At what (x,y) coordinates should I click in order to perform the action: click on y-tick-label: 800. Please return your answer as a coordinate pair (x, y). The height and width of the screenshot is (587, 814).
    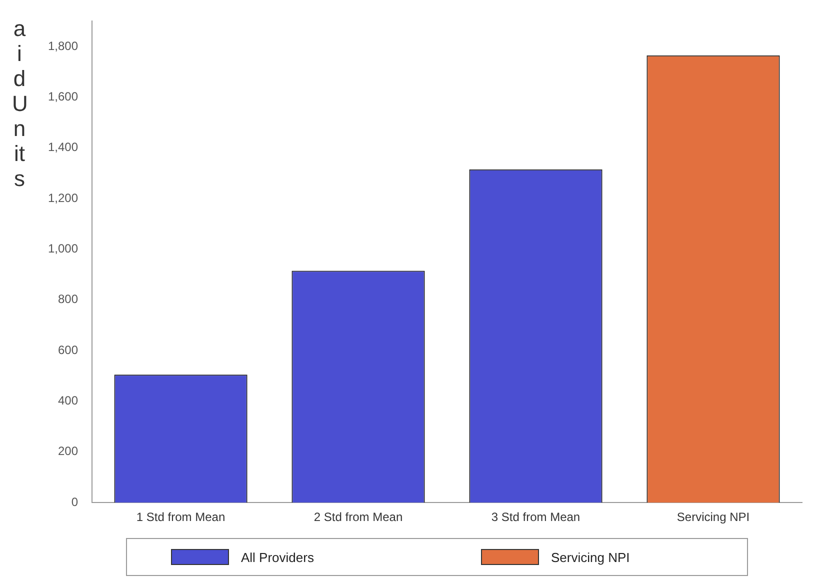
    Looking at the image, I should click on (68, 299).